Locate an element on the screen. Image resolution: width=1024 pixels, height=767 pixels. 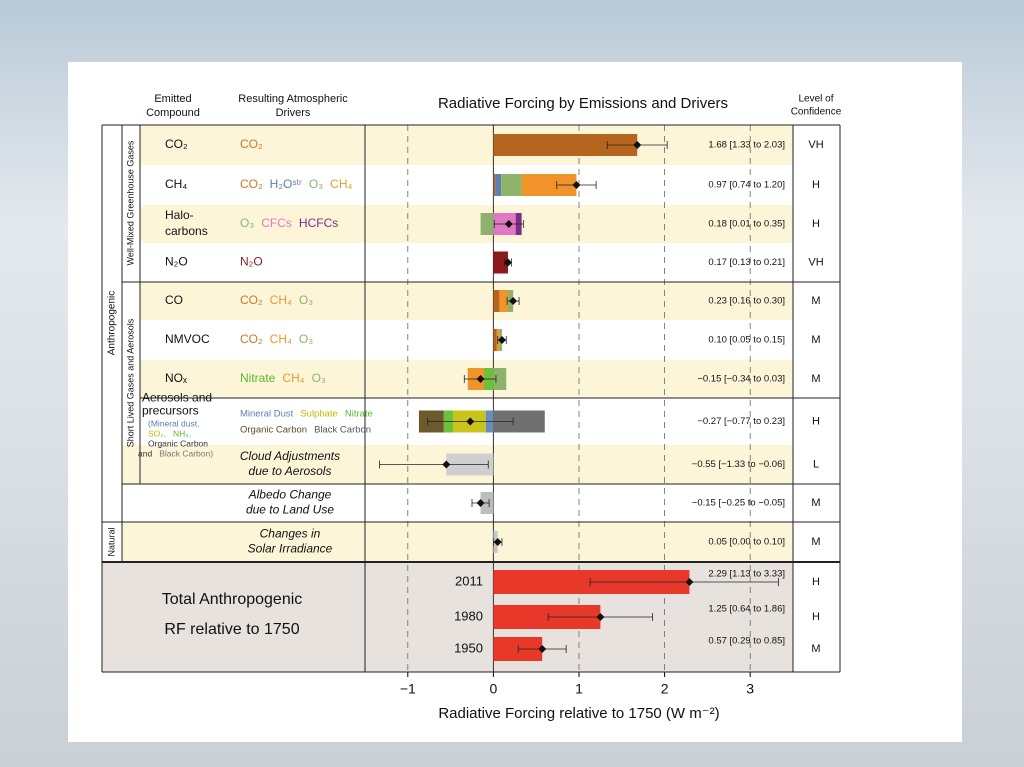
value-label: 0.97 [0.74 to 1.20] is located at coordinates (746, 185).